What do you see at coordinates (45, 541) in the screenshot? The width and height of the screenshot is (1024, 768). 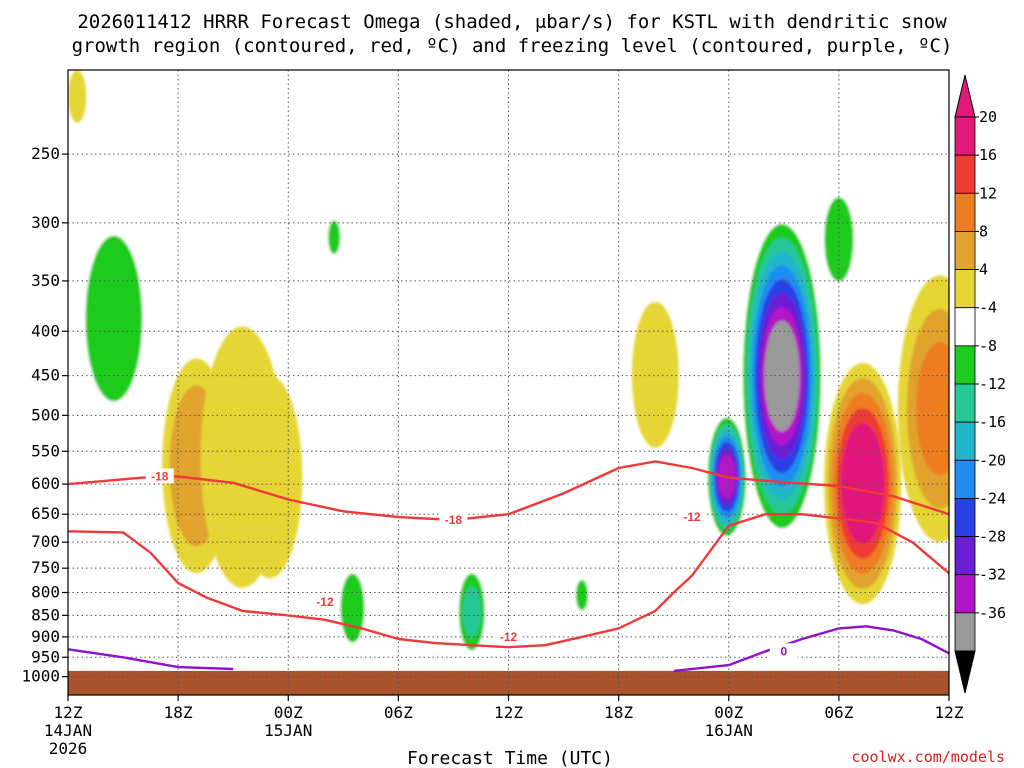 I see `y-tick-label: 700` at bounding box center [45, 541].